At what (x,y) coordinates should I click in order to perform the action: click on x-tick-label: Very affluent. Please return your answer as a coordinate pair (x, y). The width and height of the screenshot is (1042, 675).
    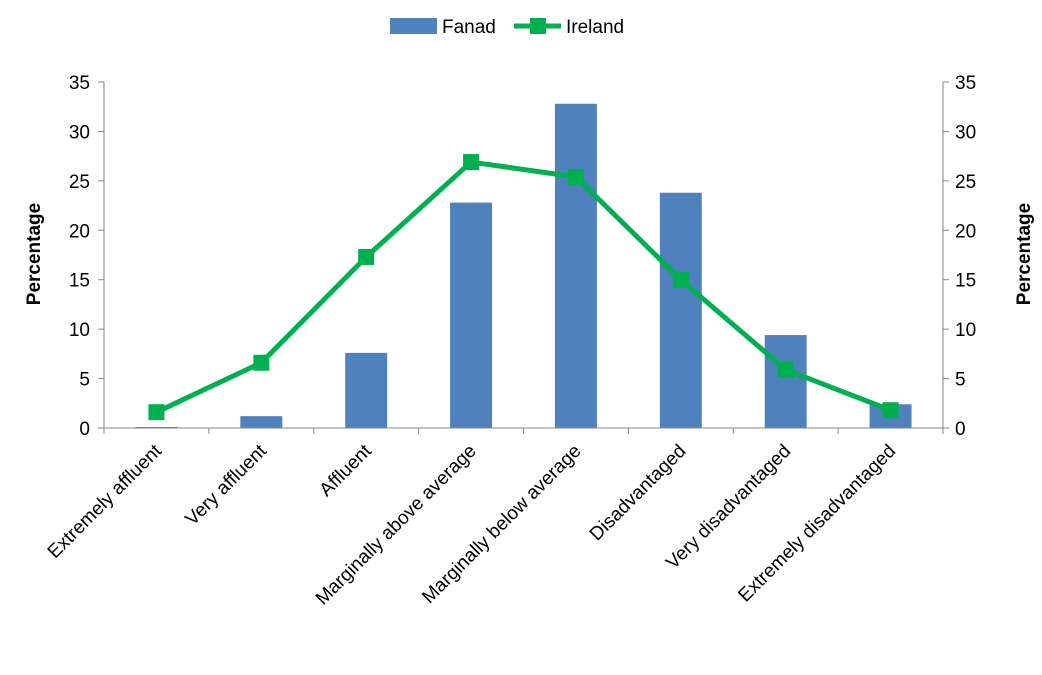
    Looking at the image, I should click on (227, 485).